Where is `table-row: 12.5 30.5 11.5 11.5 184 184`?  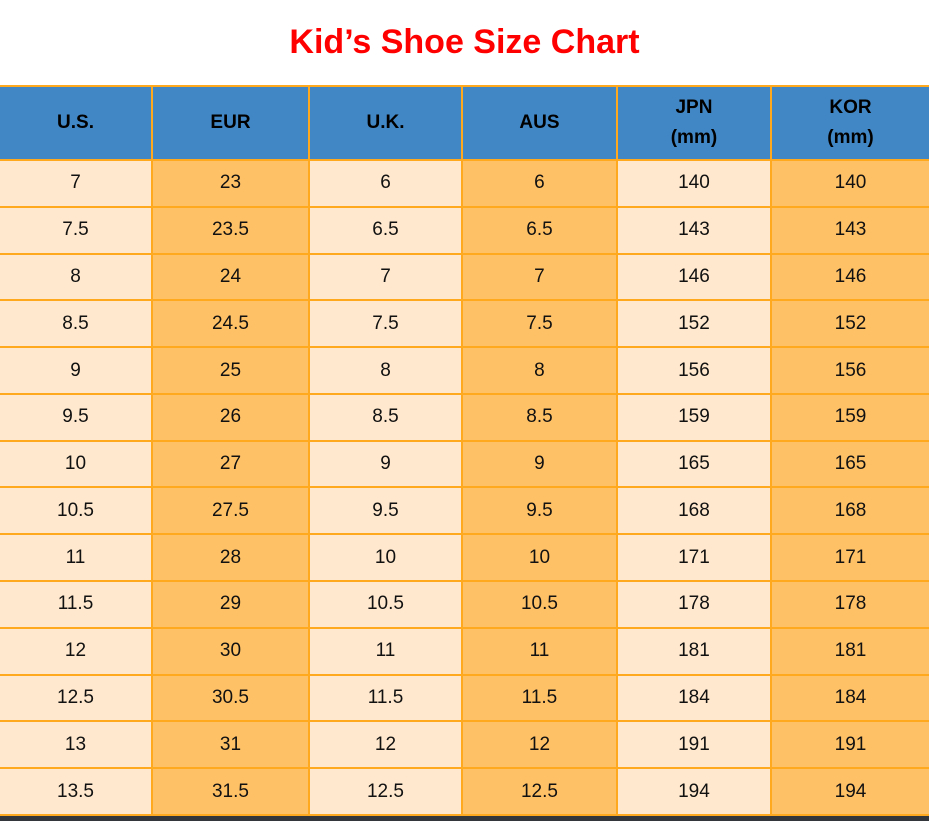
table-row: 12.5 30.5 11.5 11.5 184 184 is located at coordinates (464, 698).